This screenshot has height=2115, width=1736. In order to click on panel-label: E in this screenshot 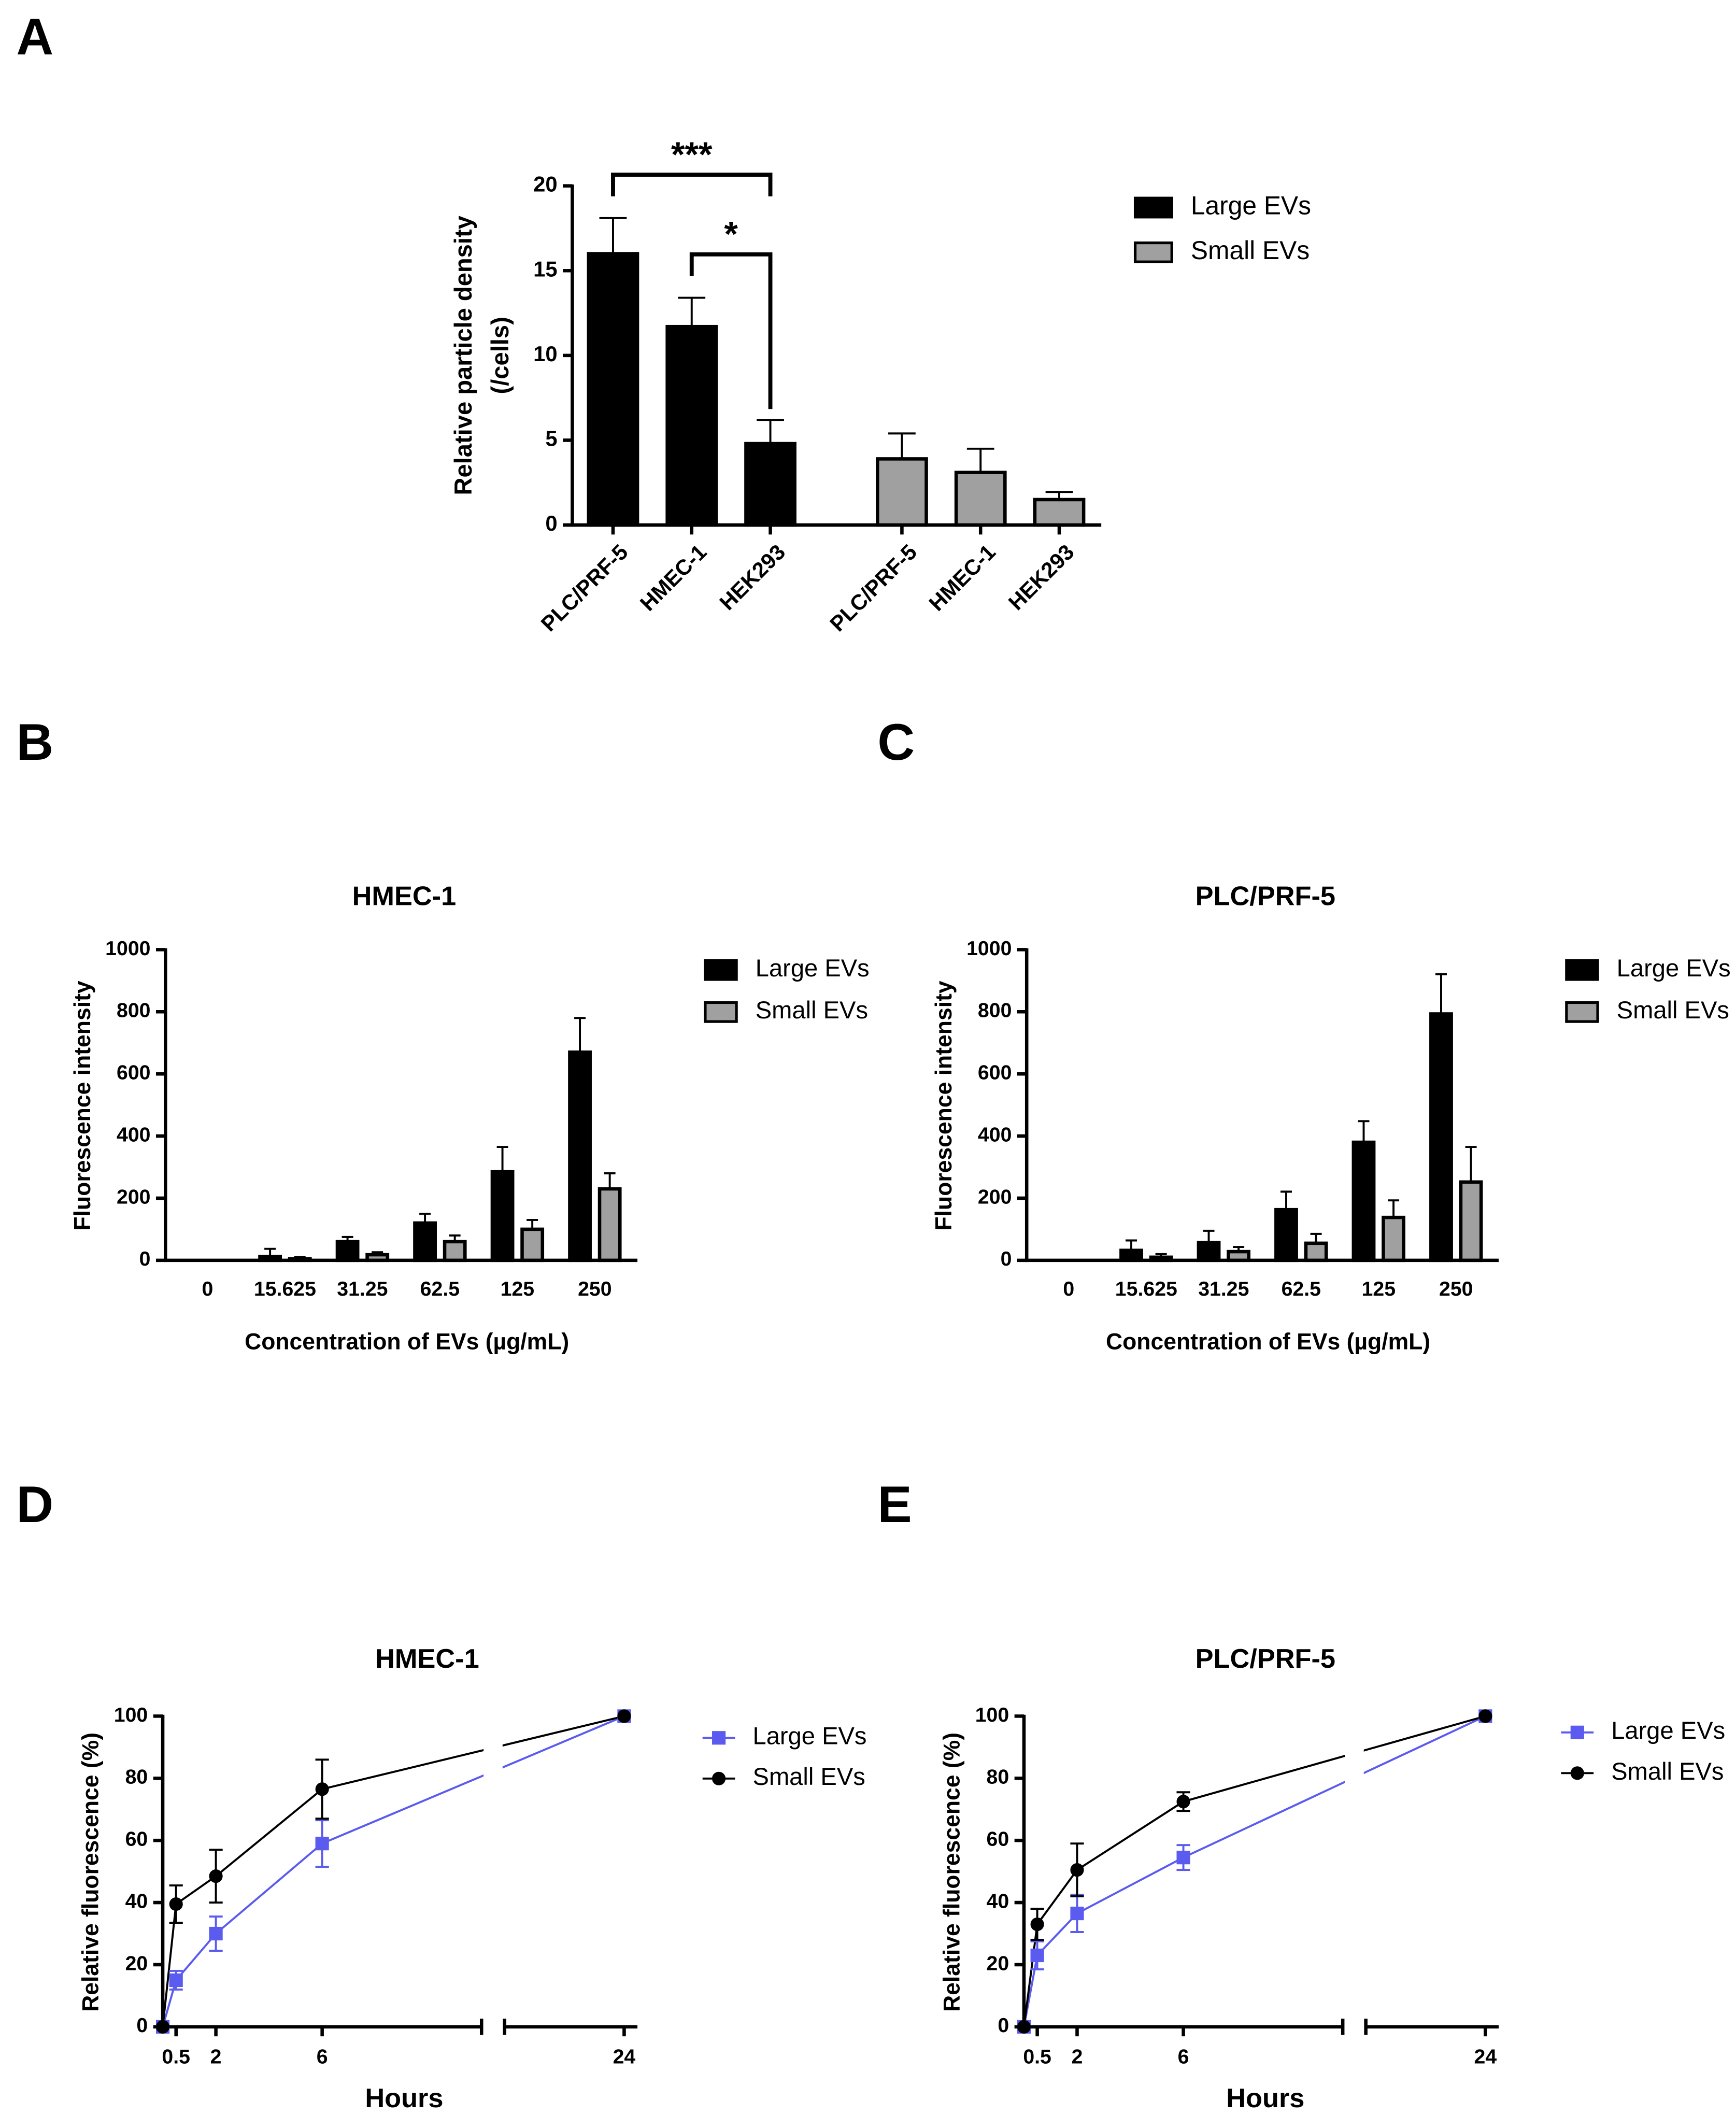, I will do `click(894, 1505)`.